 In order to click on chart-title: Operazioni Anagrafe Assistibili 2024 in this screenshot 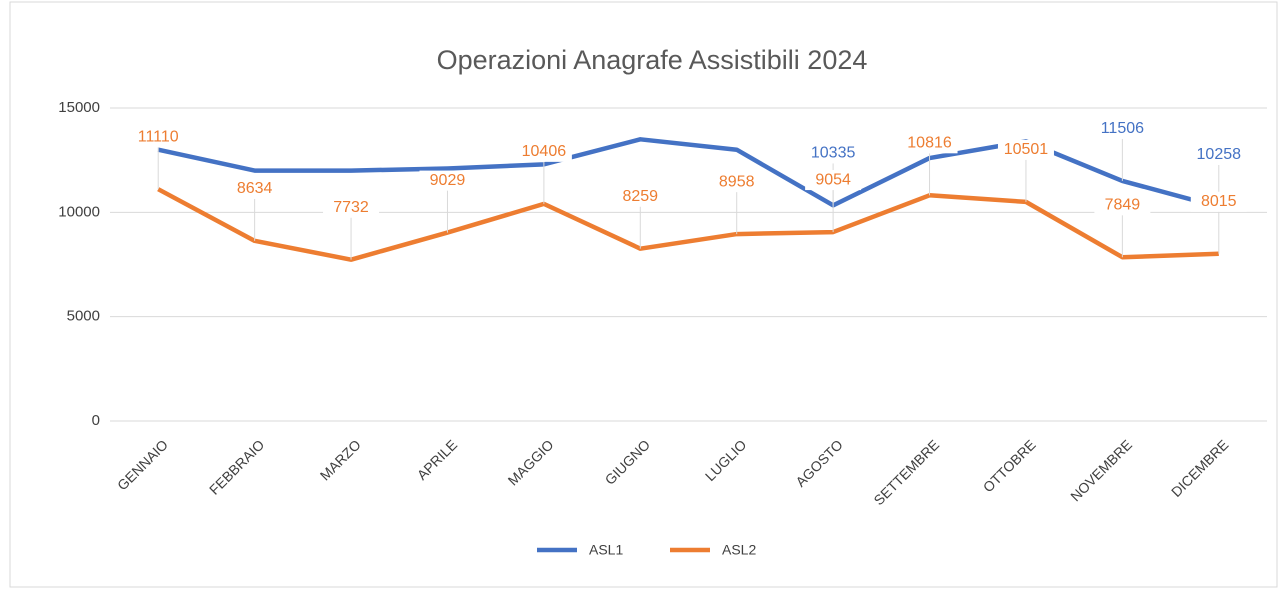, I will do `click(652, 60)`.